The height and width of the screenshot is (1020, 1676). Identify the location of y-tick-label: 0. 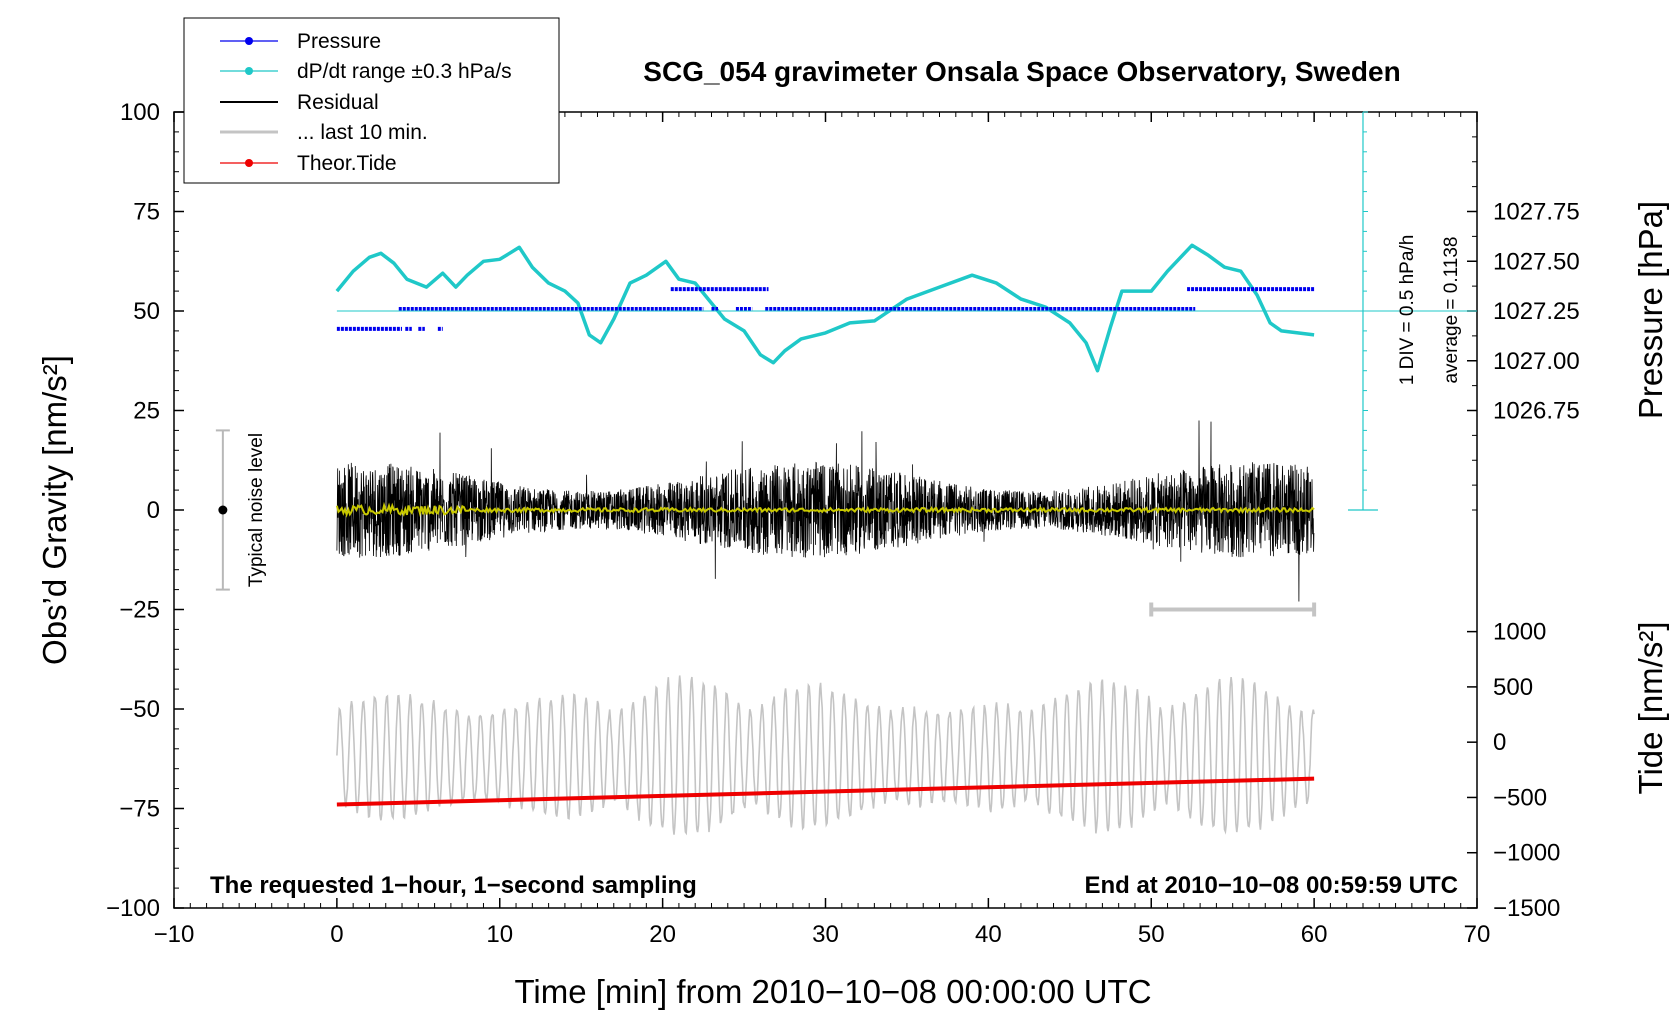
(153, 510).